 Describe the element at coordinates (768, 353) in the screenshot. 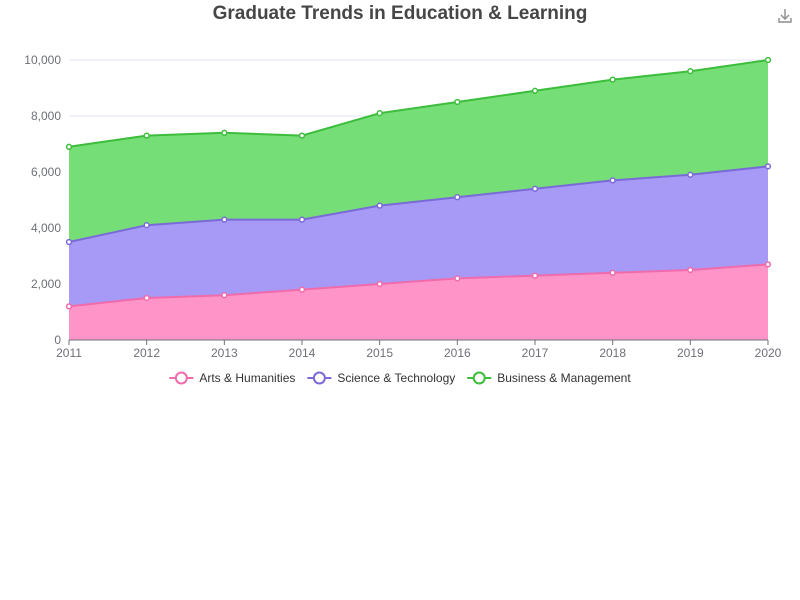

I see `x-tick-label: 2020` at that location.